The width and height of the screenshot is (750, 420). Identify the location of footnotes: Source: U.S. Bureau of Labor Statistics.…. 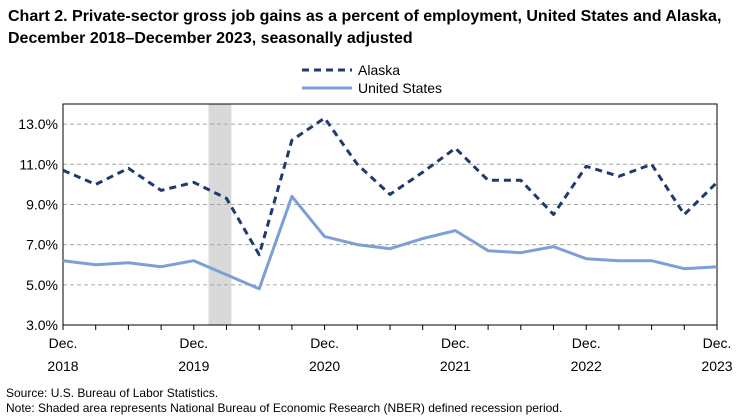
(284, 401).